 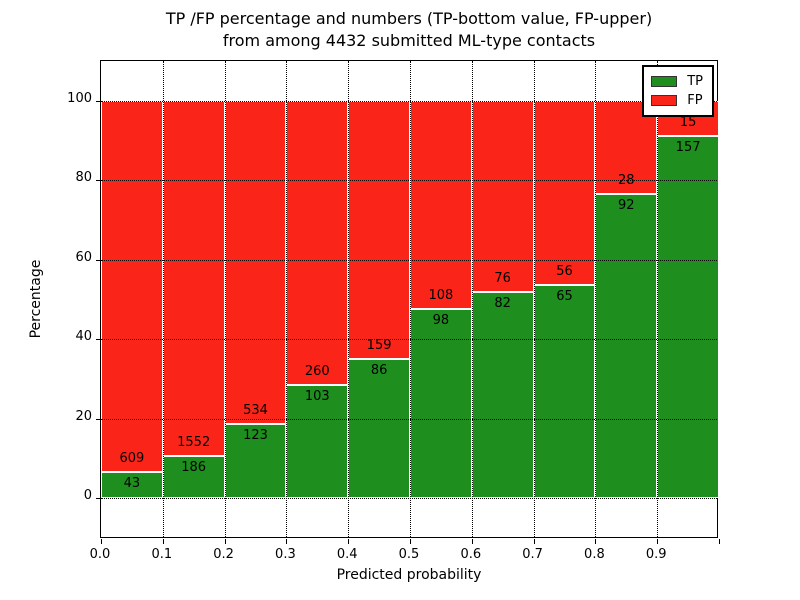 What do you see at coordinates (225, 299) in the screenshot?
I see `gridline-v-0.2` at bounding box center [225, 299].